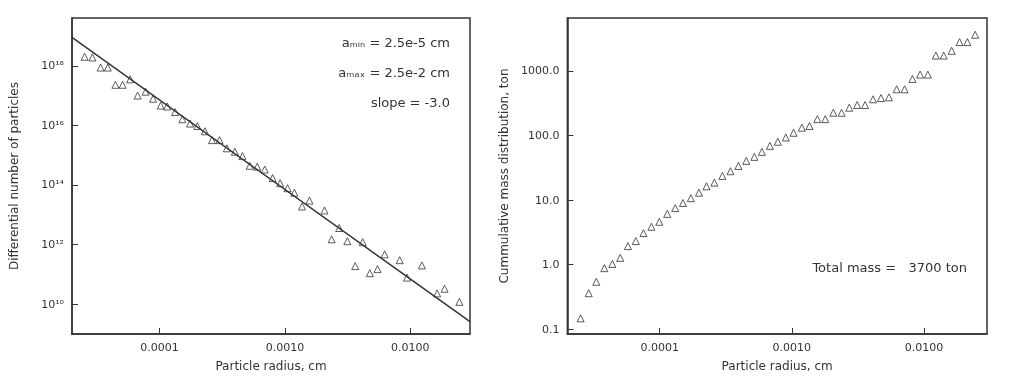  Describe the element at coordinates (547, 200) in the screenshot. I see `y-tick-label: 10.0` at that location.